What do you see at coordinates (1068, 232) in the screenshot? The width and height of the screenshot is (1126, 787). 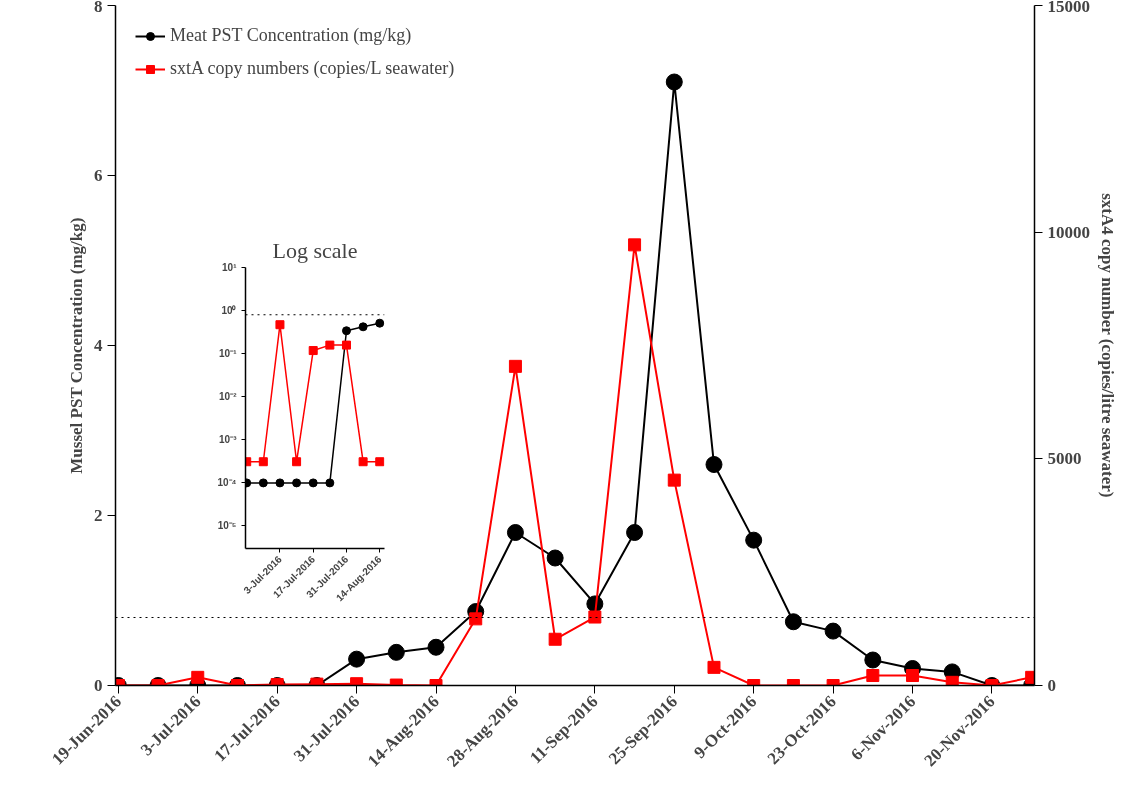 I see `y2-tick-label: 10000` at bounding box center [1068, 232].